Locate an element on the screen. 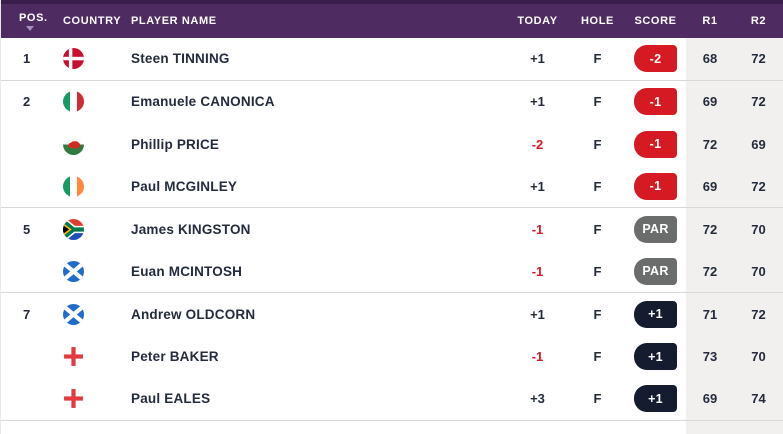 This screenshot has width=783, height=434. player-name: Phillip PRICE is located at coordinates (175, 144).